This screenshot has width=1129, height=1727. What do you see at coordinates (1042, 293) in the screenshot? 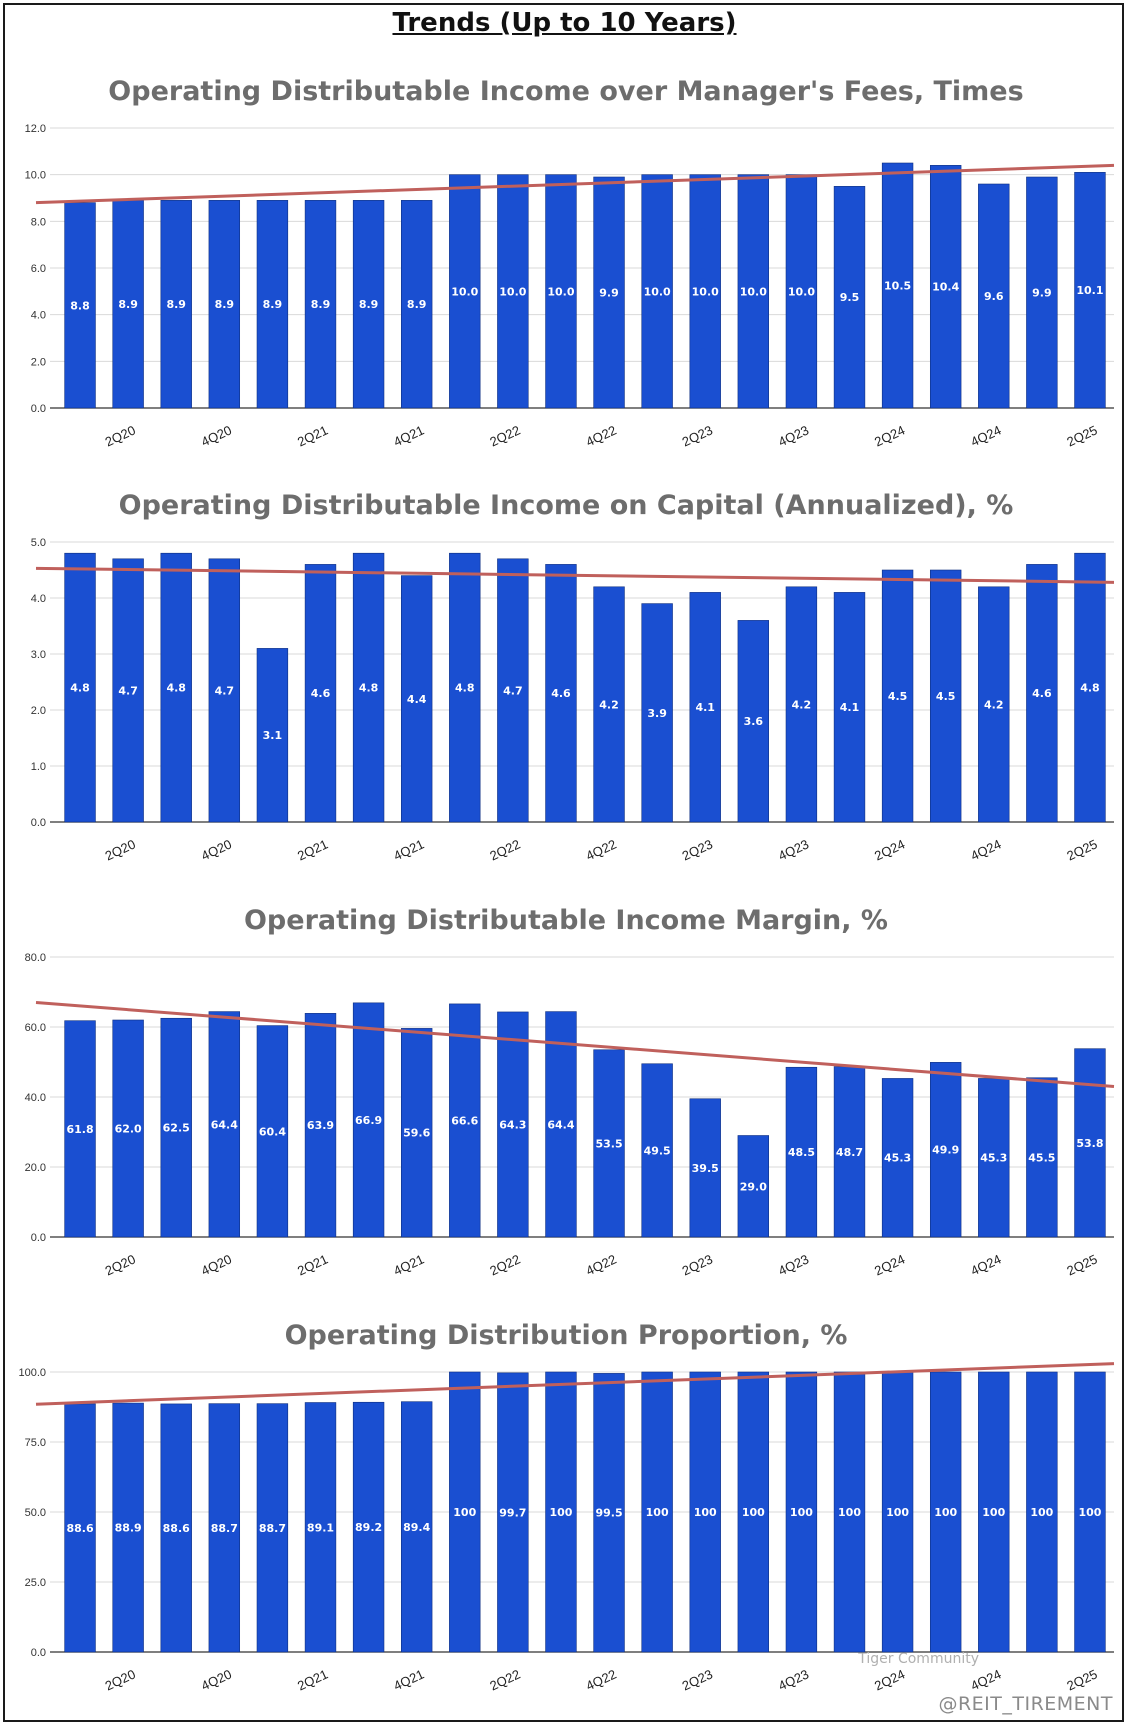
I see `bar-value-label: 9.9` at bounding box center [1042, 293].